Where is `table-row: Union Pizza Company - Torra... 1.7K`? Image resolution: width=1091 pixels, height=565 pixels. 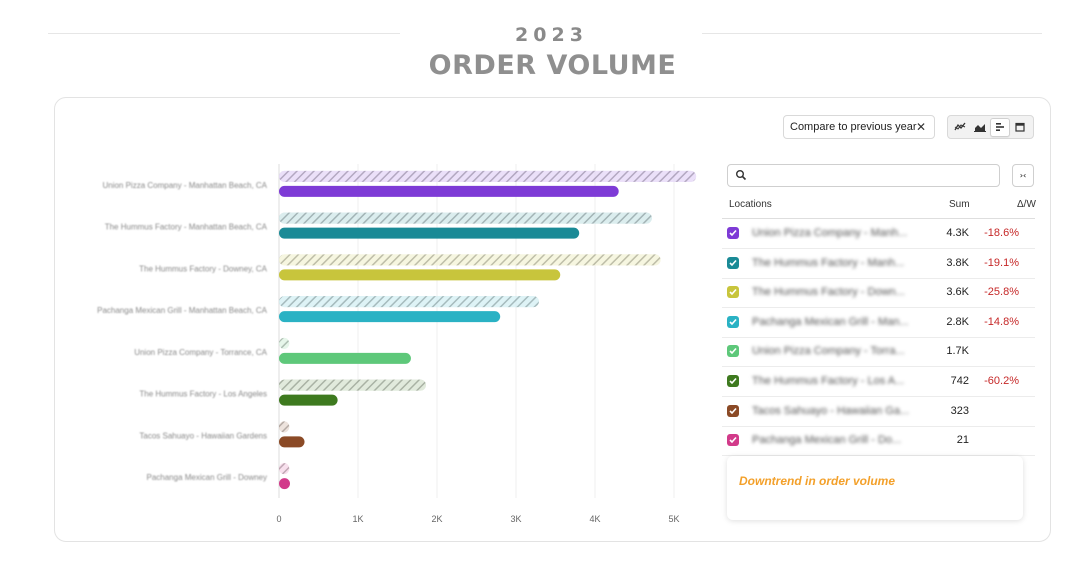 table-row: Union Pizza Company - Torra... 1.7K is located at coordinates (878, 352).